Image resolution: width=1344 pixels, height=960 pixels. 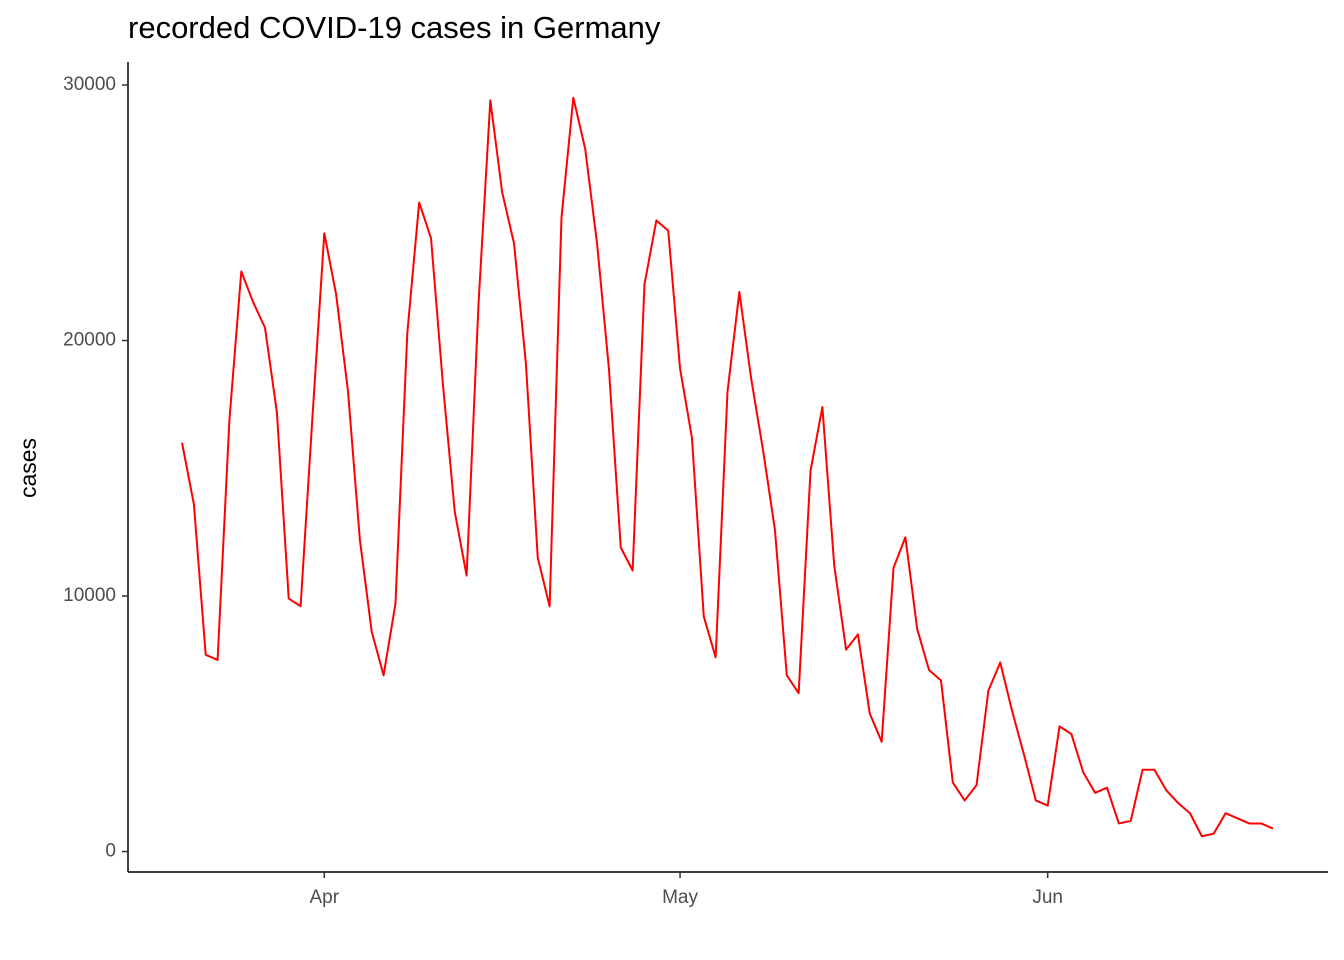 What do you see at coordinates (394, 27) in the screenshot?
I see `chart-title: recorded COVID-19 cases in Germany` at bounding box center [394, 27].